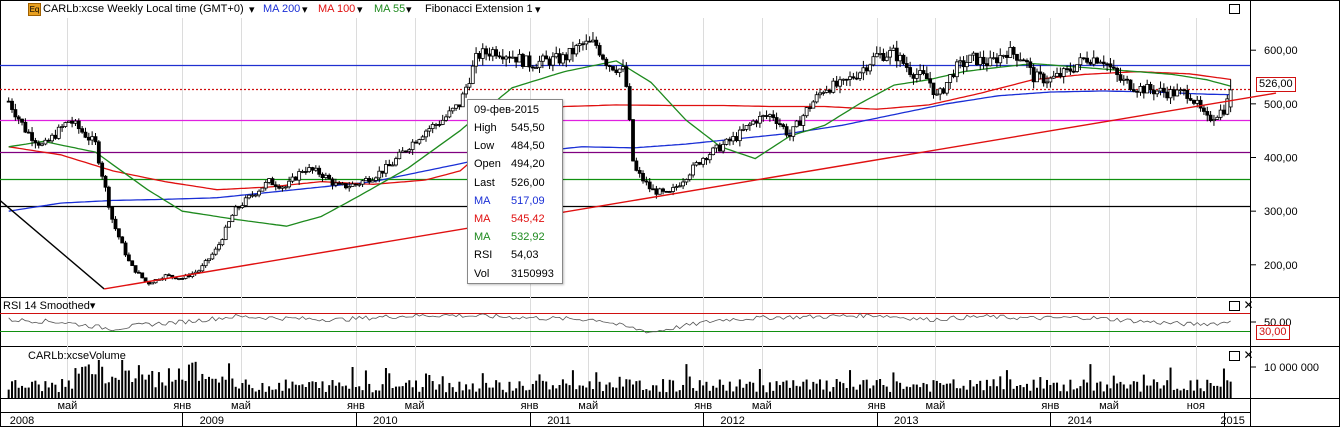 The image size is (1340, 427). What do you see at coordinates (1248, 305) in the screenshot?
I see `rsi-close-icon: ✕` at bounding box center [1248, 305].